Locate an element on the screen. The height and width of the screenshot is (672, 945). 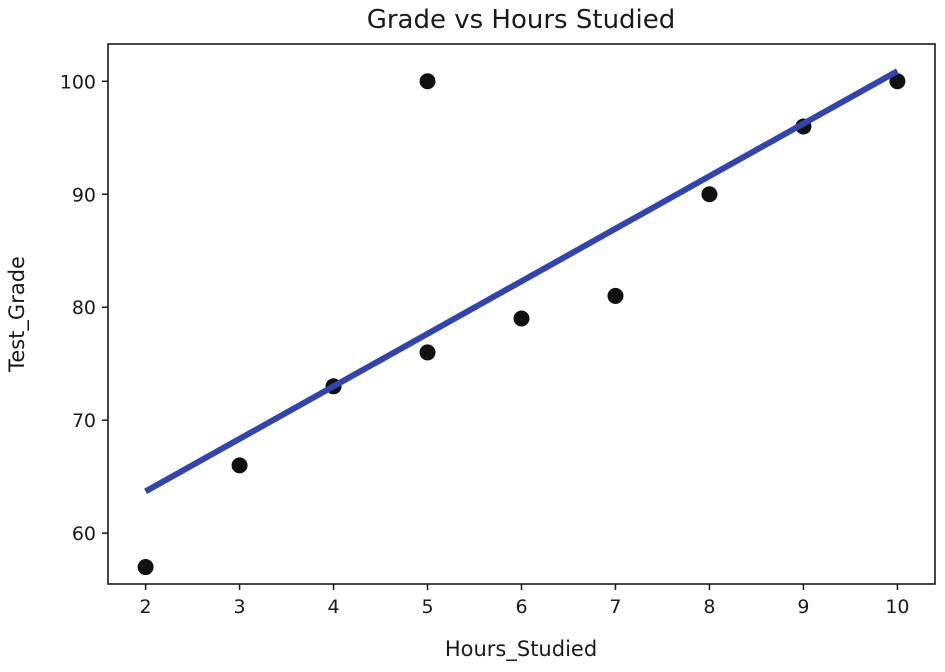
y-tick-label: 100 is located at coordinates (78, 82).